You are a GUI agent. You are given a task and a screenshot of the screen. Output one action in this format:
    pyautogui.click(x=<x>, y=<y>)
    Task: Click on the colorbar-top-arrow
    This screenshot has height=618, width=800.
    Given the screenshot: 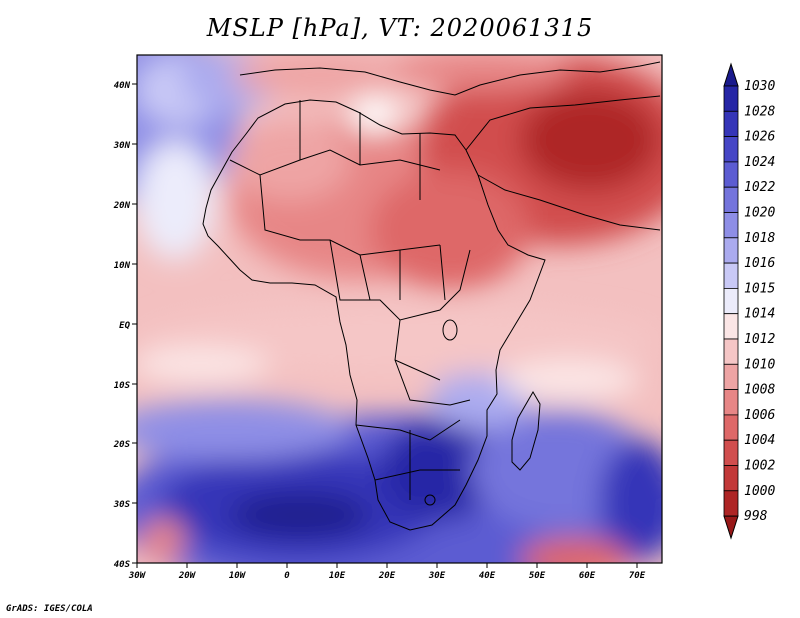 What is the action you would take?
    pyautogui.click(x=731, y=74)
    